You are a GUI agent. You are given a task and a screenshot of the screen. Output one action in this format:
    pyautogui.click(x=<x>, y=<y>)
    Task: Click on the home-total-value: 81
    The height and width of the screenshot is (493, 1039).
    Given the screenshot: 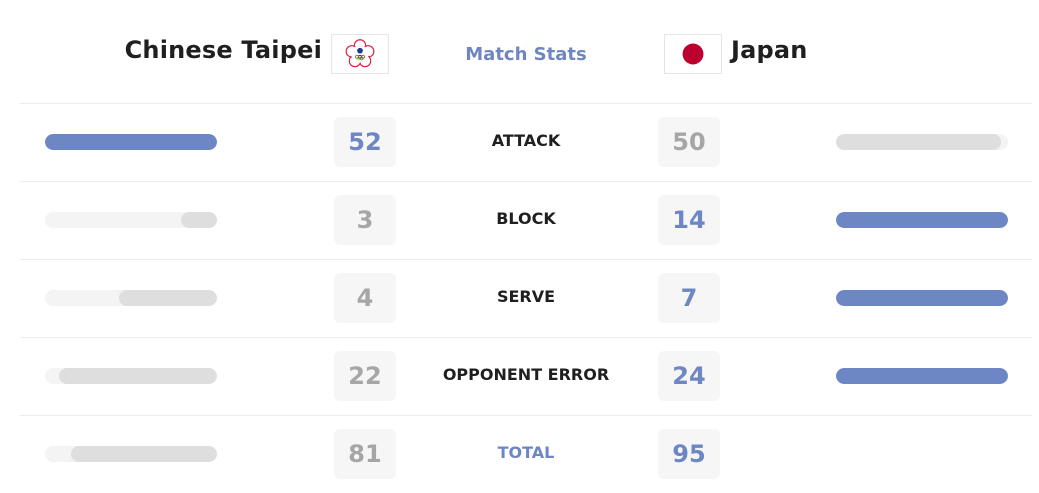 What is the action you would take?
    pyautogui.click(x=365, y=454)
    